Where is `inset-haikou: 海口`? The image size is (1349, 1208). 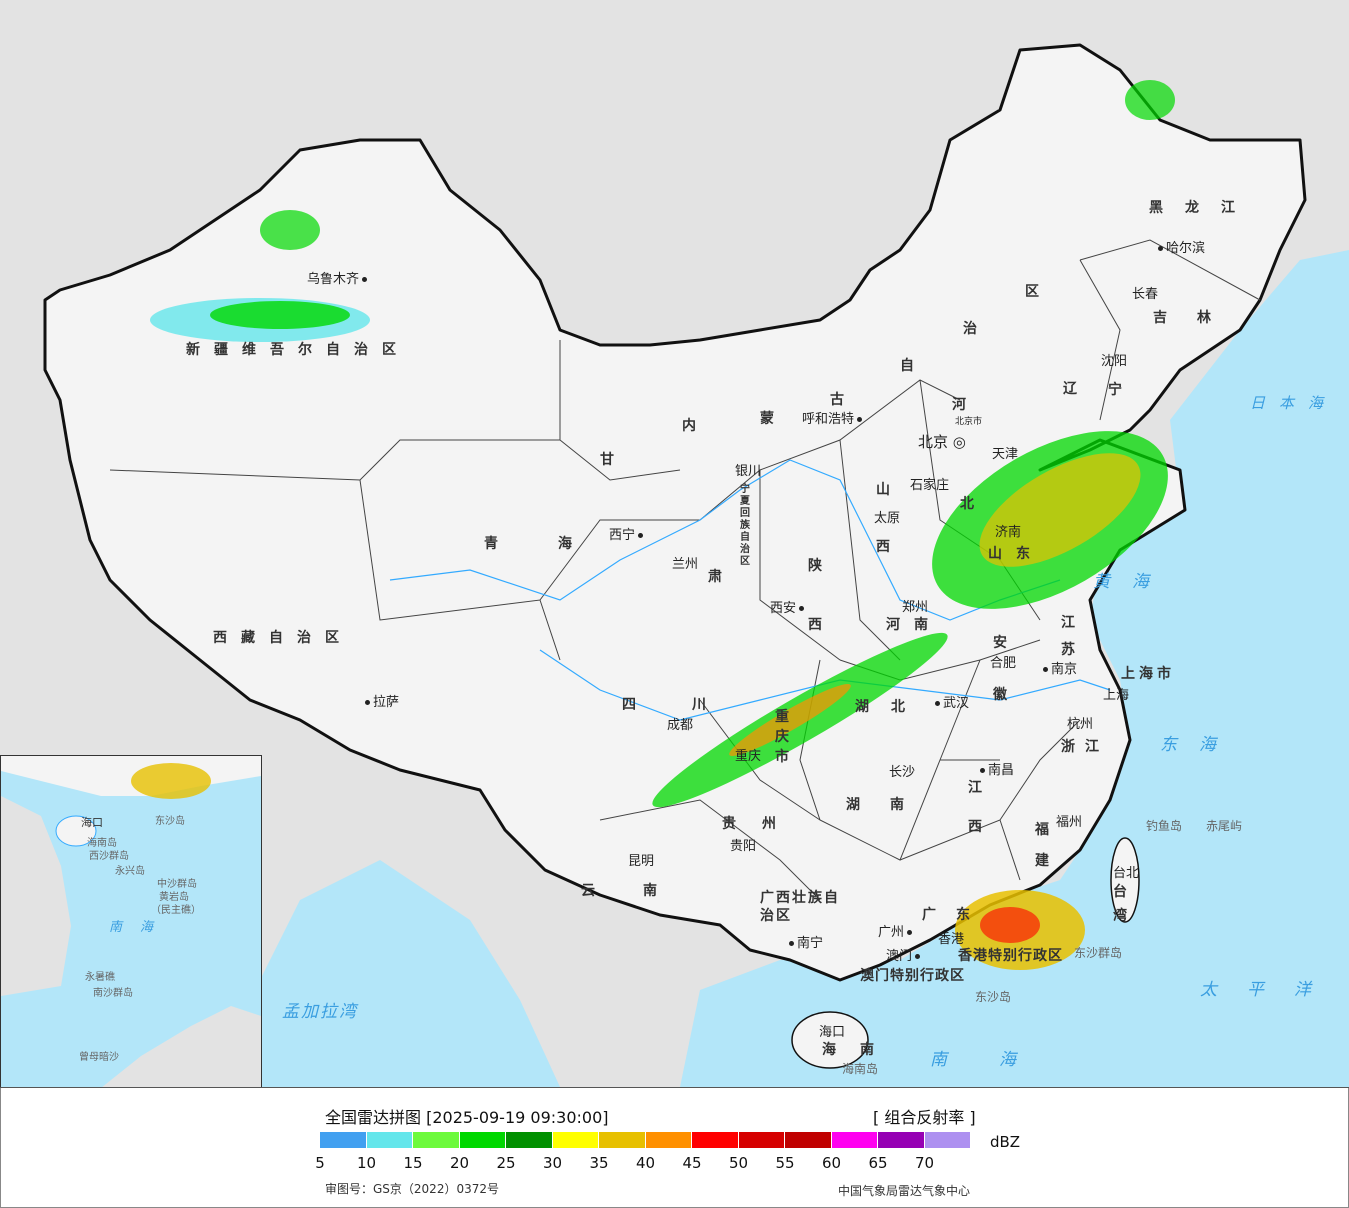
inset-haikou: 海口 is located at coordinates (92, 822).